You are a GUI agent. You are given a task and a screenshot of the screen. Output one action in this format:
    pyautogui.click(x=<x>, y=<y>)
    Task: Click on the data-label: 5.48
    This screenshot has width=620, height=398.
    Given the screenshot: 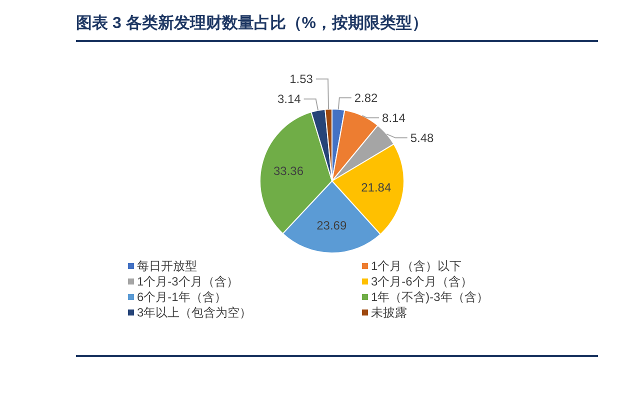 What is the action you would take?
    pyautogui.click(x=422, y=137)
    